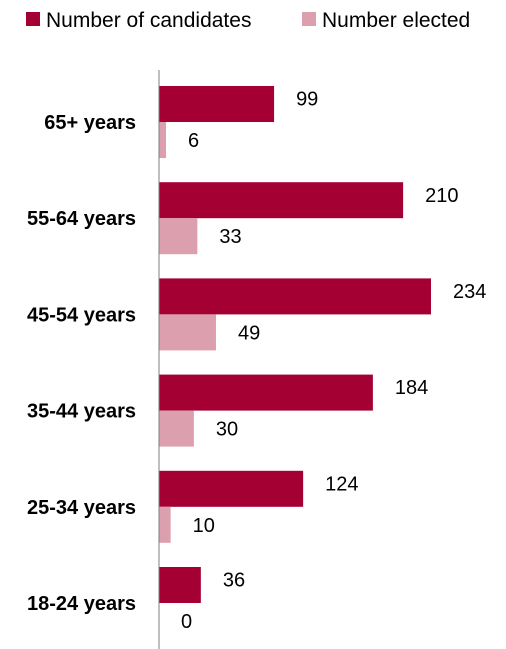 The width and height of the screenshot is (506, 649). Describe the element at coordinates (253, 21) in the screenshot. I see `legend: Number of candidates Number elected` at that location.